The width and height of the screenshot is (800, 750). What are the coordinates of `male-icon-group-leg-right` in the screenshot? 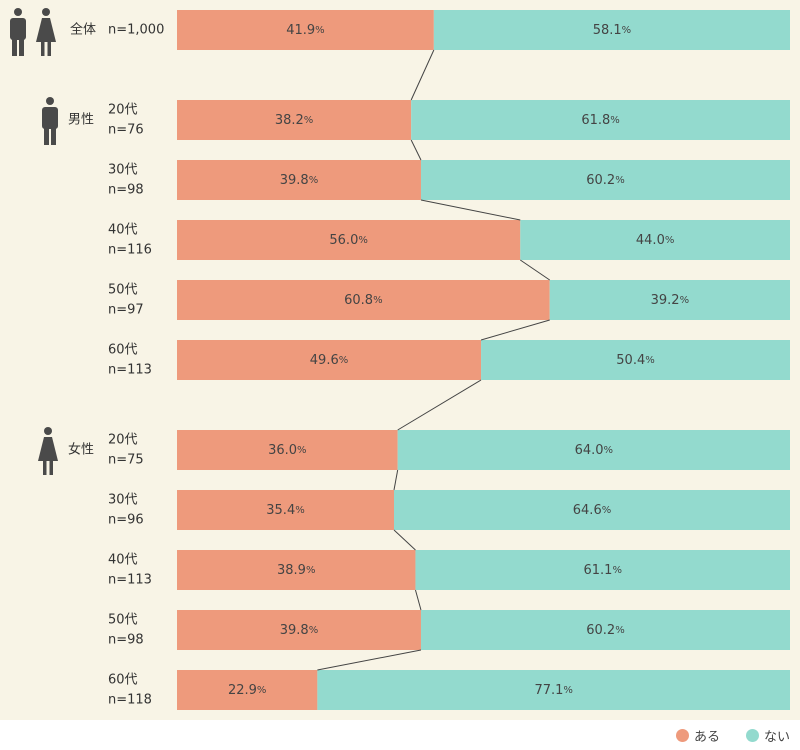 It's located at (53, 135).